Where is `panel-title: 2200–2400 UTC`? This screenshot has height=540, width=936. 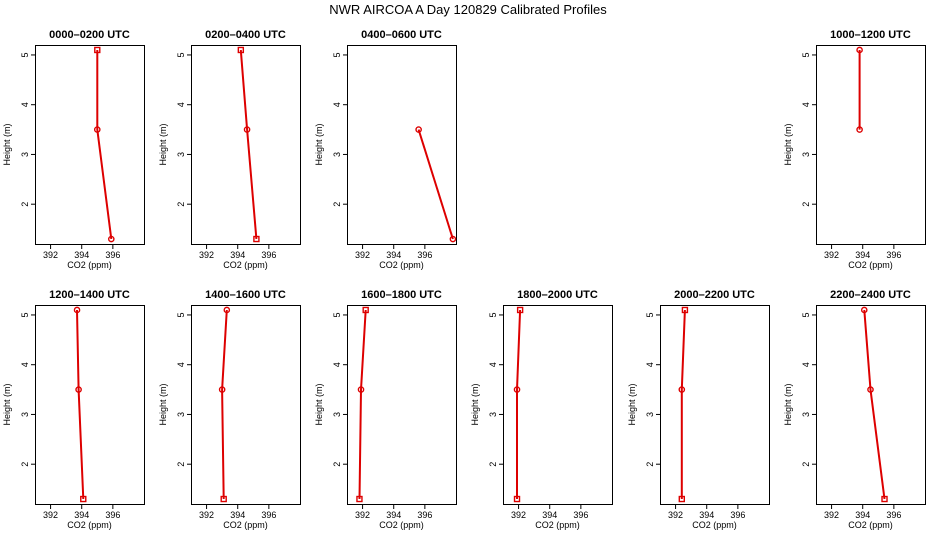
panel-title: 2200–2400 UTC is located at coordinates (870, 295).